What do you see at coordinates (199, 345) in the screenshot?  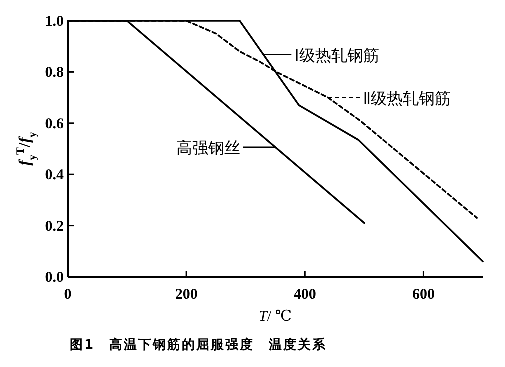 I see `text: 图1 高温下钢筋的屈服强度 温度关系` at bounding box center [199, 345].